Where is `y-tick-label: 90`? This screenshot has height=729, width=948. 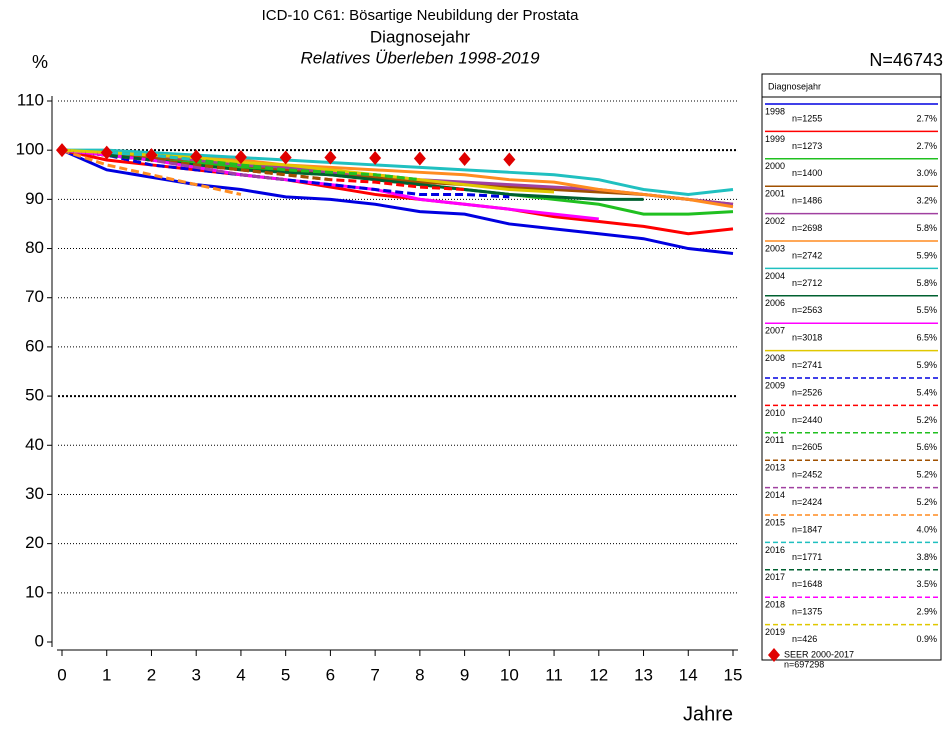 y-tick-label: 90 is located at coordinates (34, 198).